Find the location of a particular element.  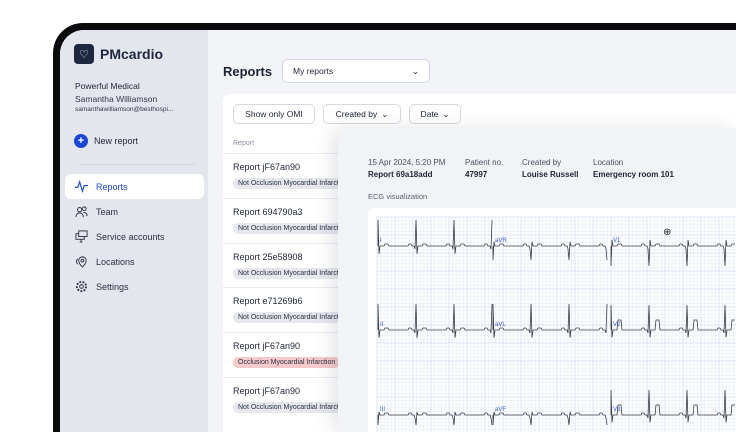

created-by-filter: Created by ⌄ is located at coordinates (362, 114).